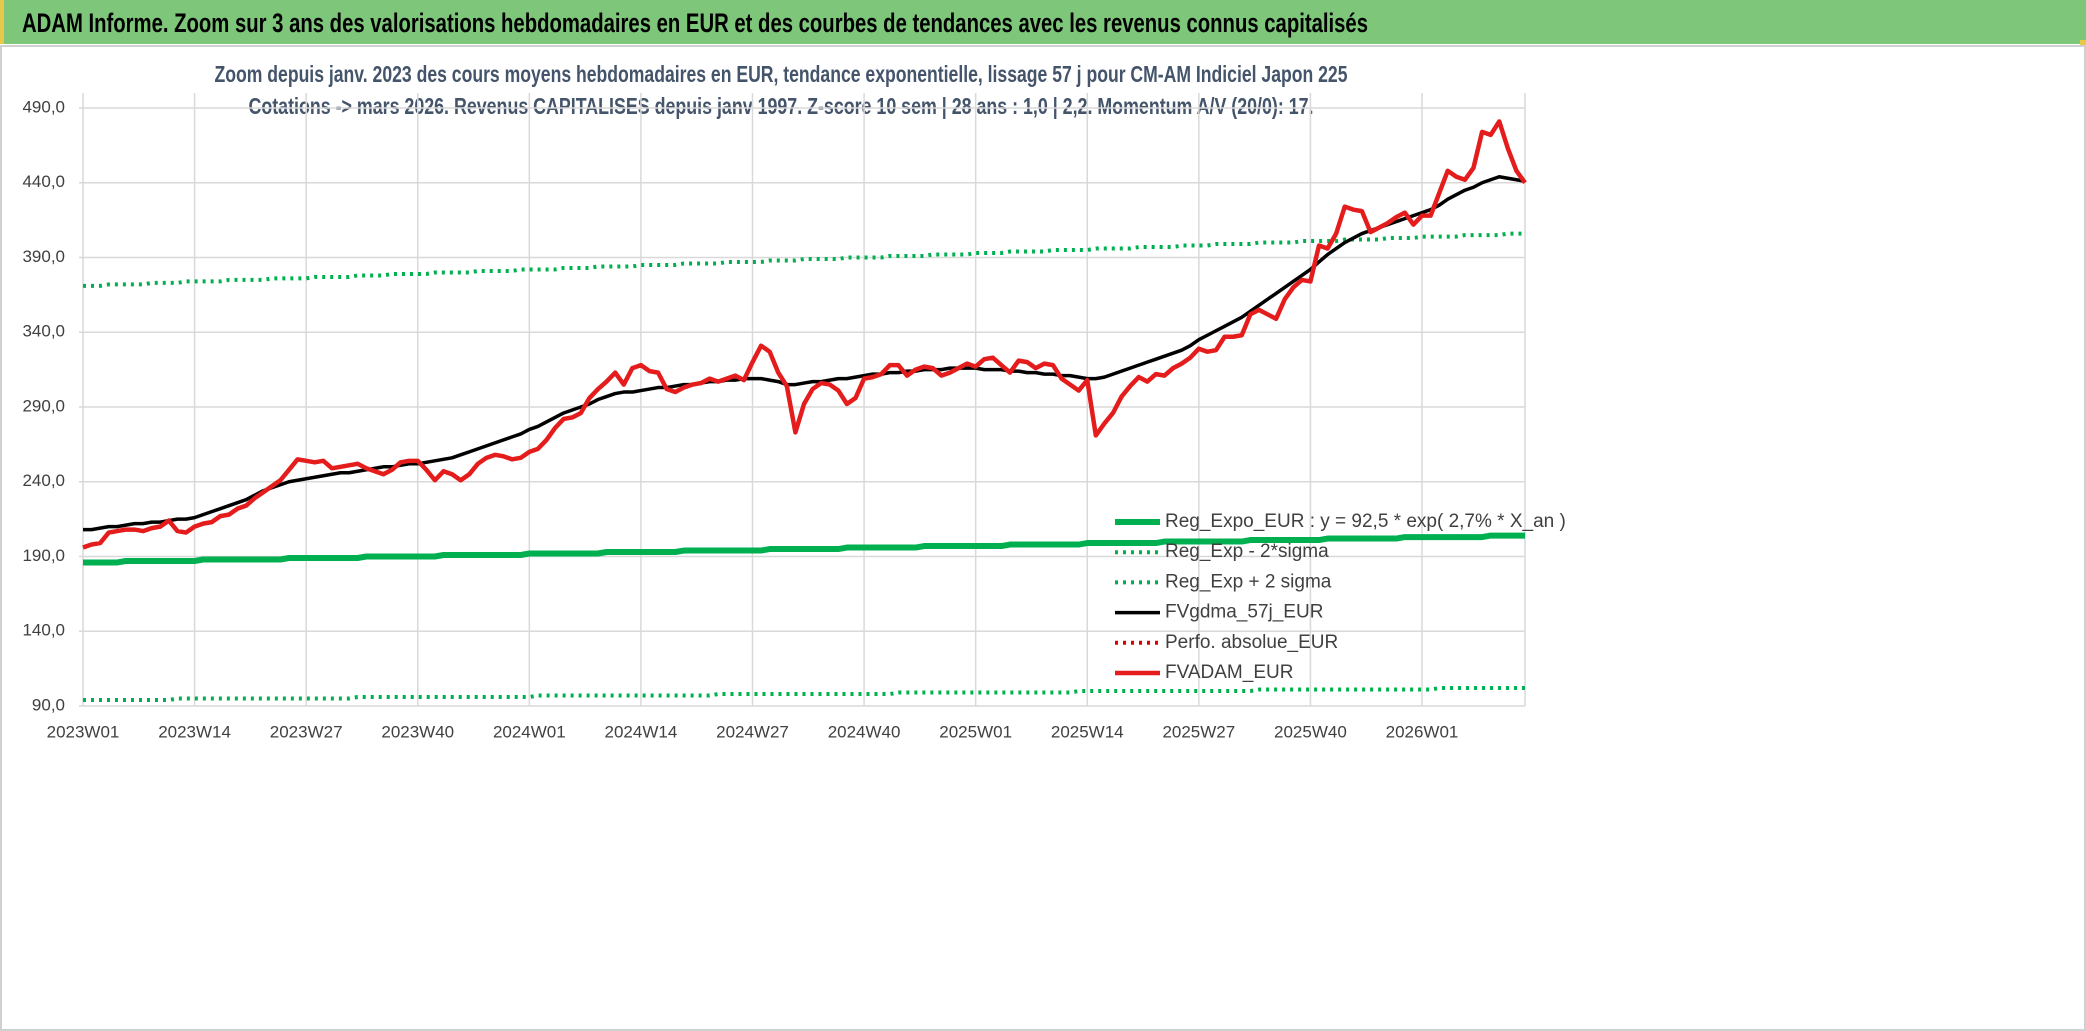 The image size is (2086, 1031). I want to click on y-tick-label: 190,0, so click(43, 555).